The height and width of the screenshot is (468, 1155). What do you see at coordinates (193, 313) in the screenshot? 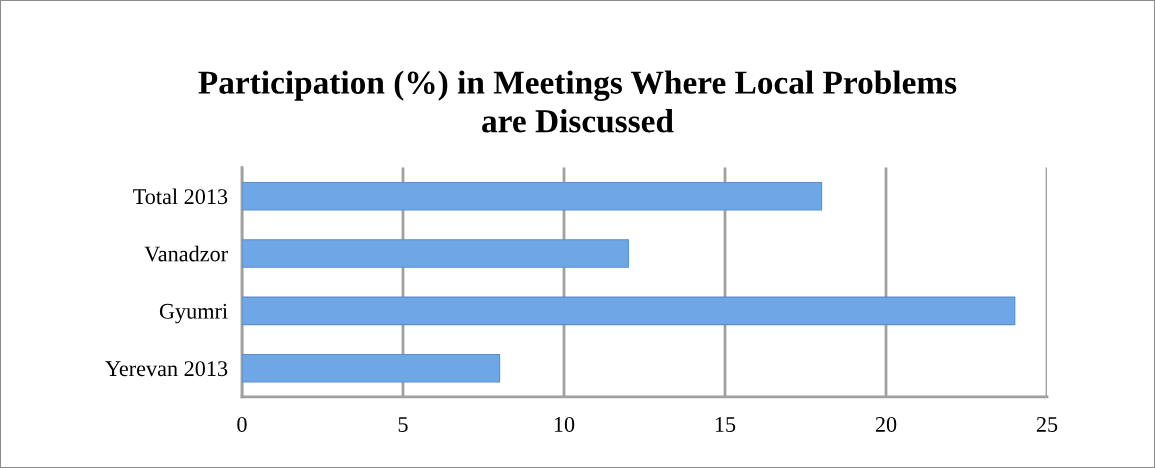
I see `y-tick-label: Gyumri` at bounding box center [193, 313].